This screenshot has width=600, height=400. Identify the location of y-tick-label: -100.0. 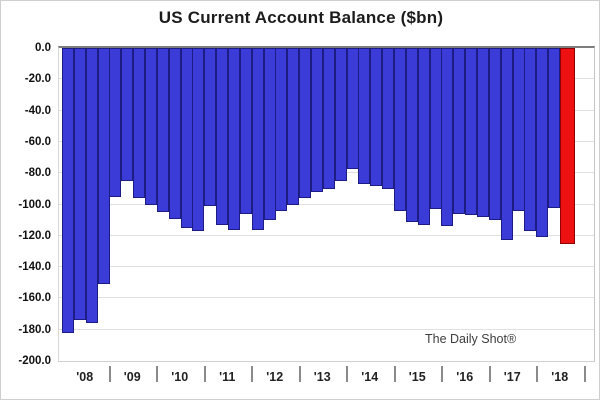
(34, 205).